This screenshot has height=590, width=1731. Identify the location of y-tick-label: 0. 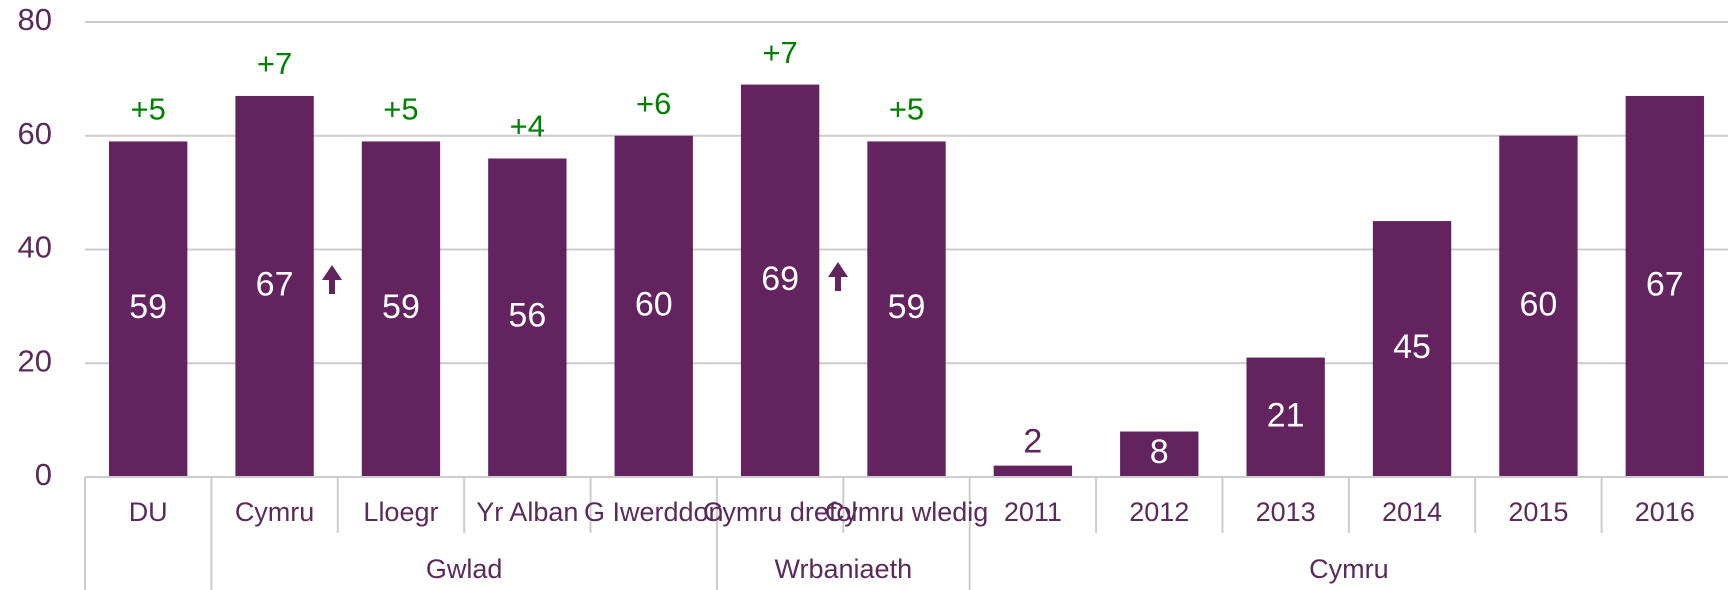
(43, 474).